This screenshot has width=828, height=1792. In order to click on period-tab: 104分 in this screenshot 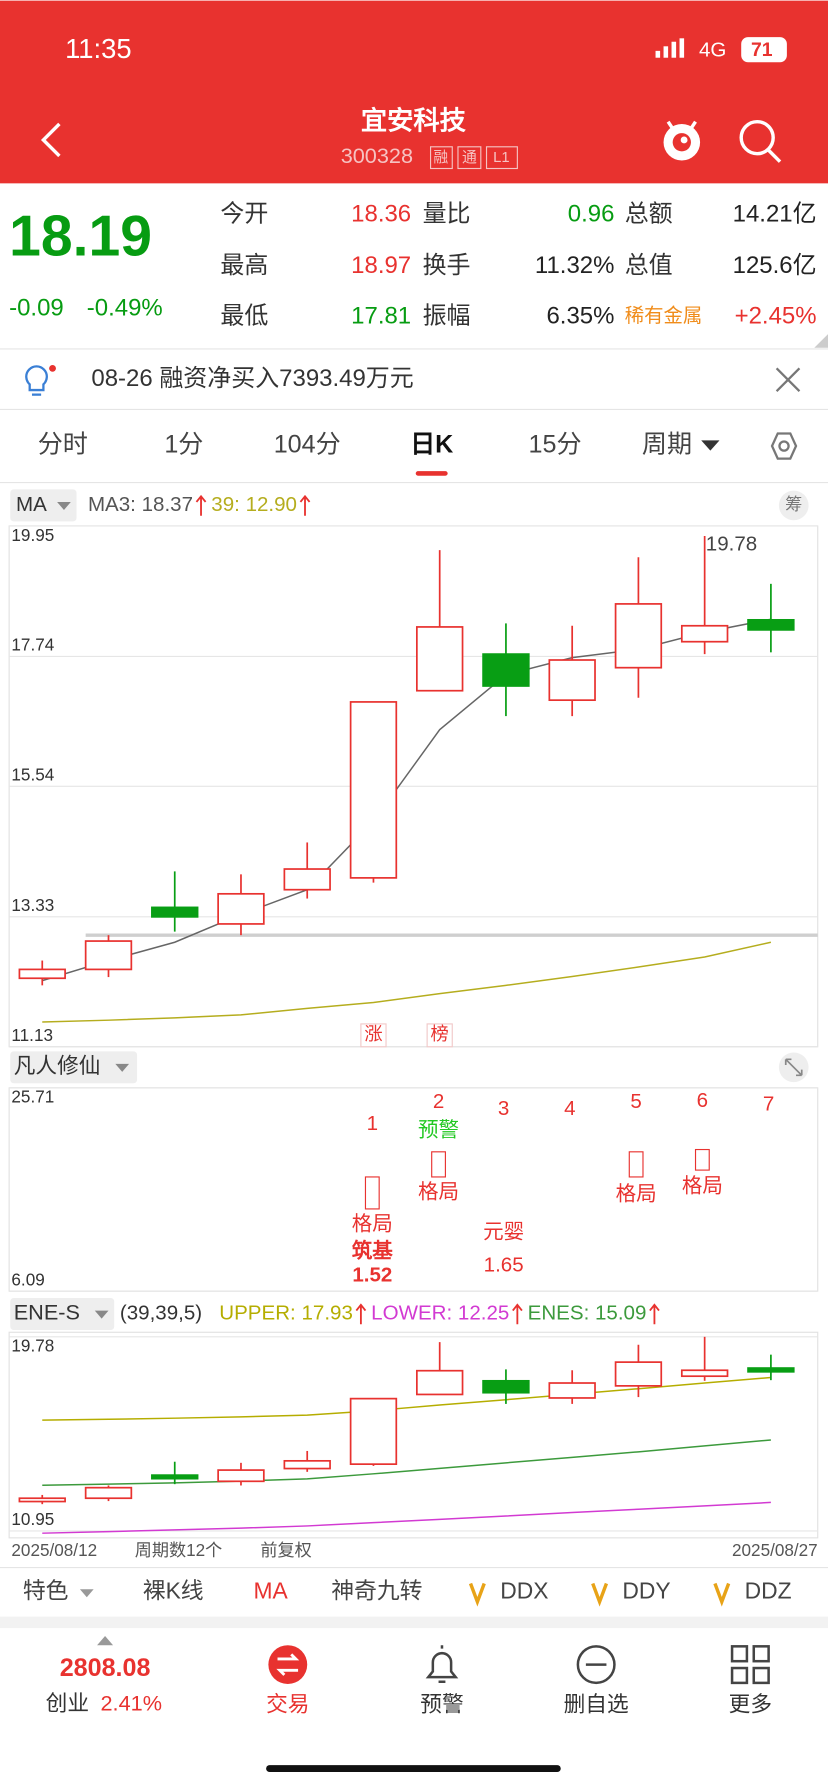, I will do `click(307, 445)`.